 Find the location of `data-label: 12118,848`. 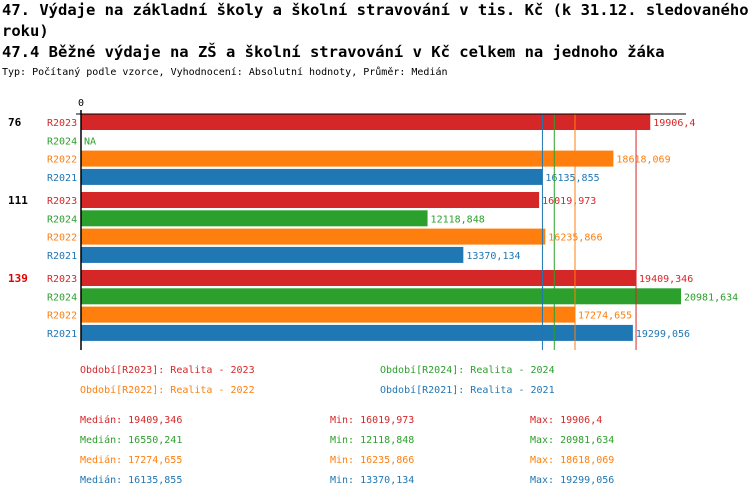

data-label: 12118,848 is located at coordinates (458, 219).